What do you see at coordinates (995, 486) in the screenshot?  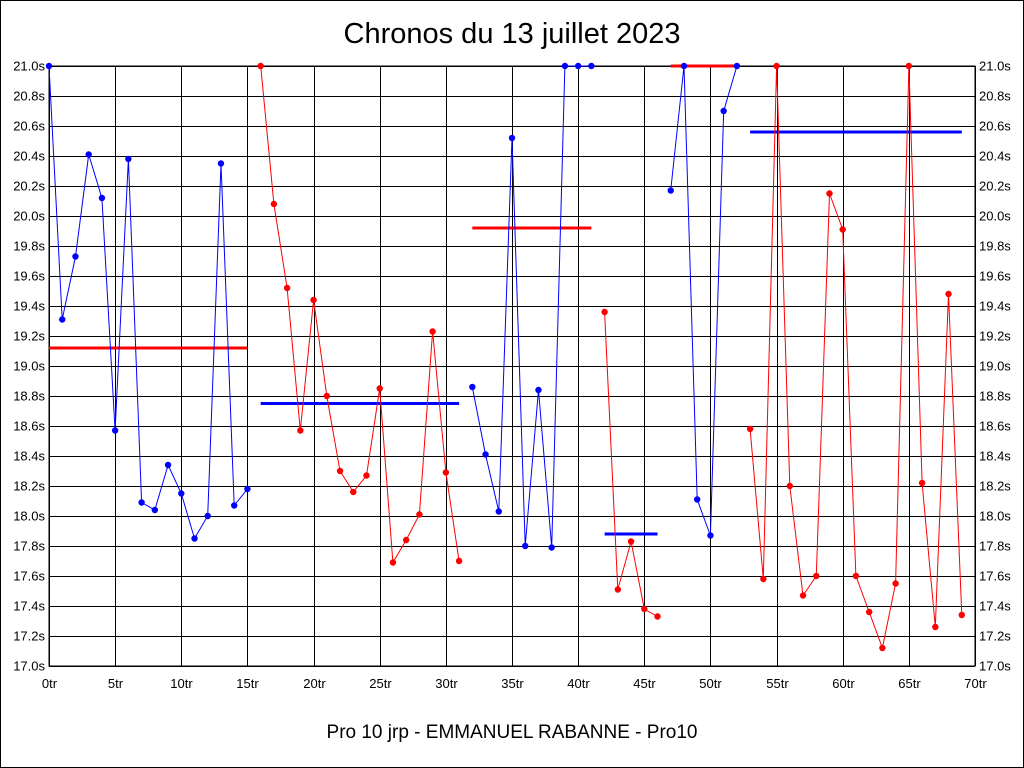 I see `y-tick-label-right: 18.2s` at bounding box center [995, 486].